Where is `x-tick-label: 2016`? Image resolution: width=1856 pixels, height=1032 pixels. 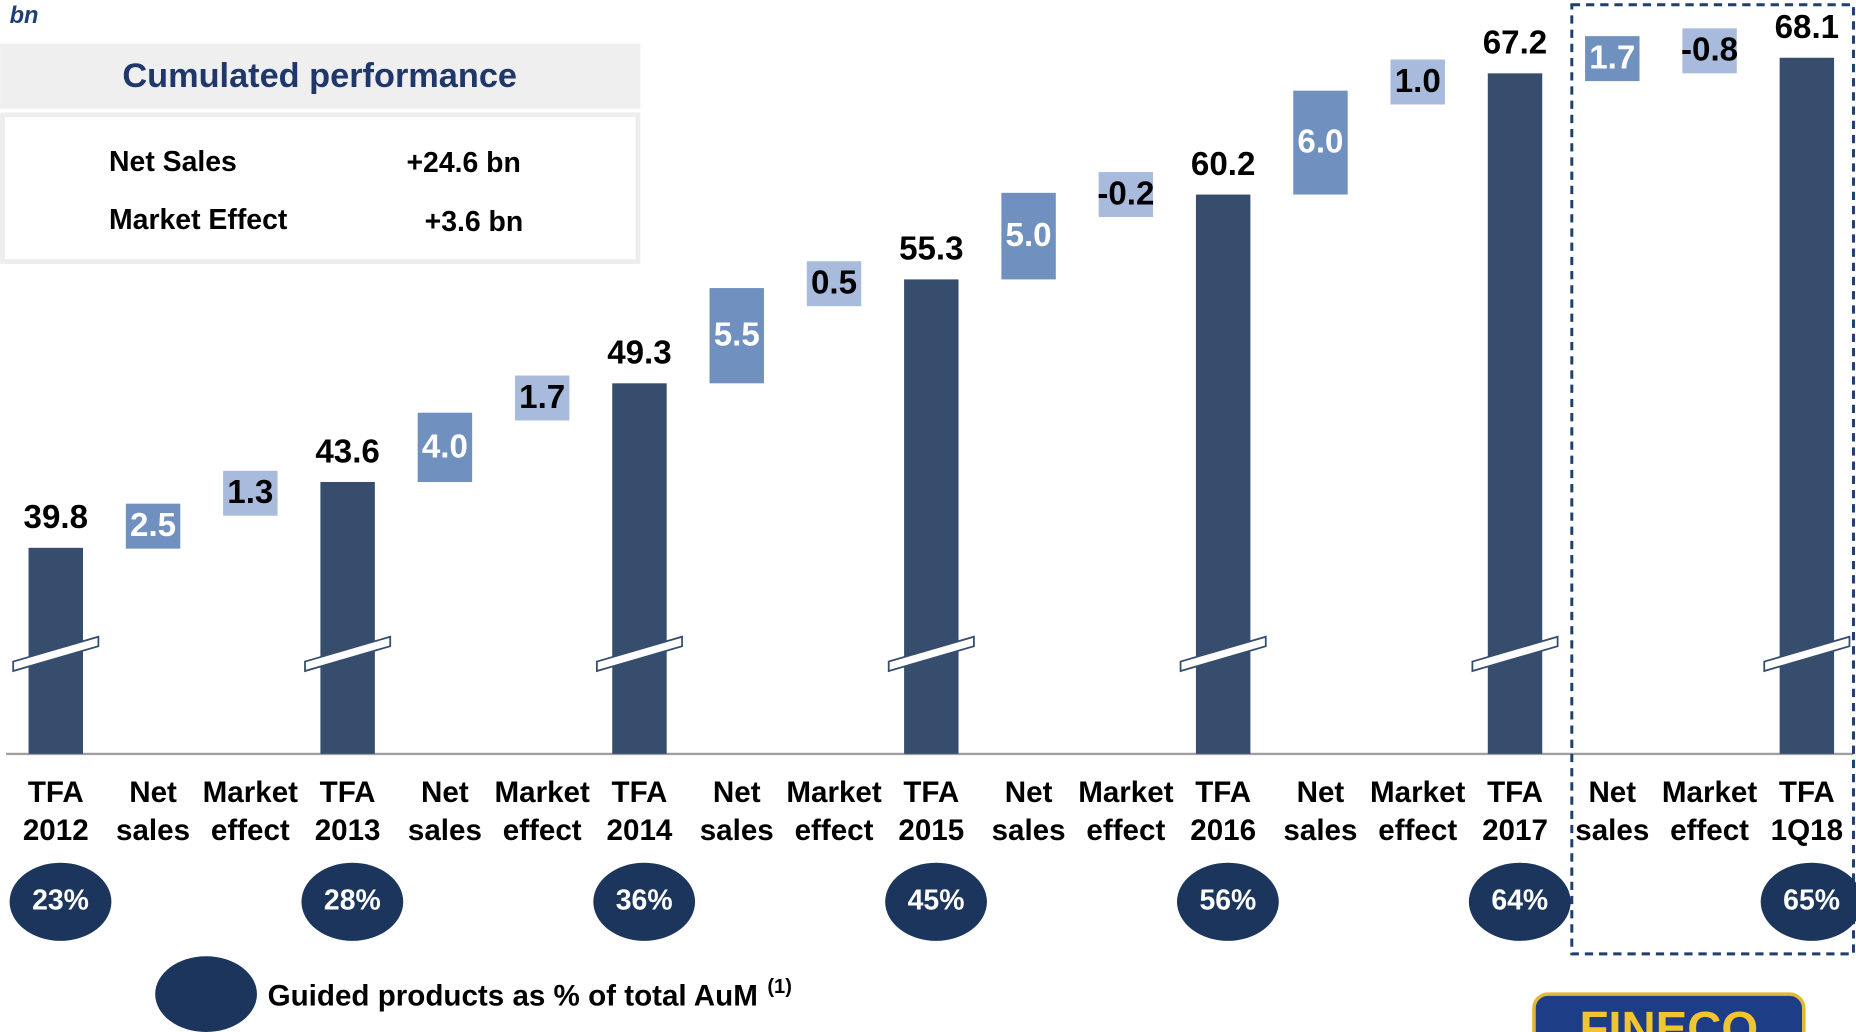
x-tick-label: 2016 is located at coordinates (1223, 830).